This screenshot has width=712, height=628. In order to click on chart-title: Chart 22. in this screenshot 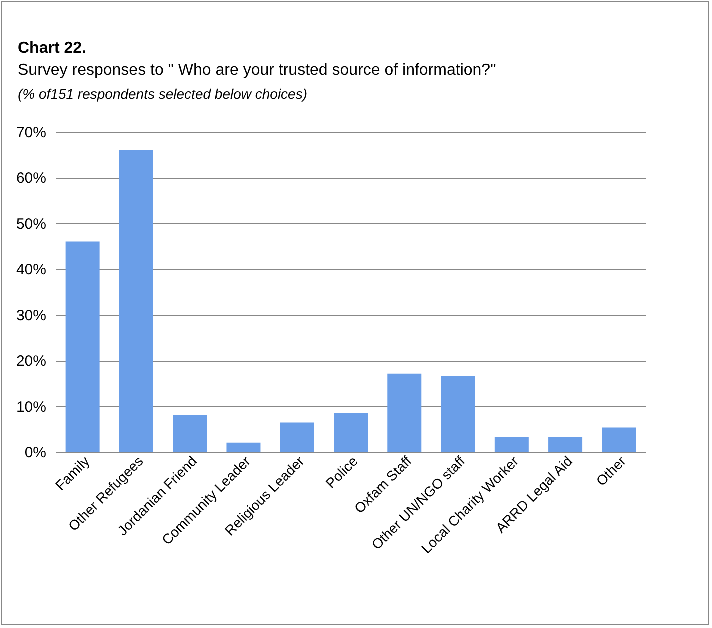, I will do `click(53, 49)`.